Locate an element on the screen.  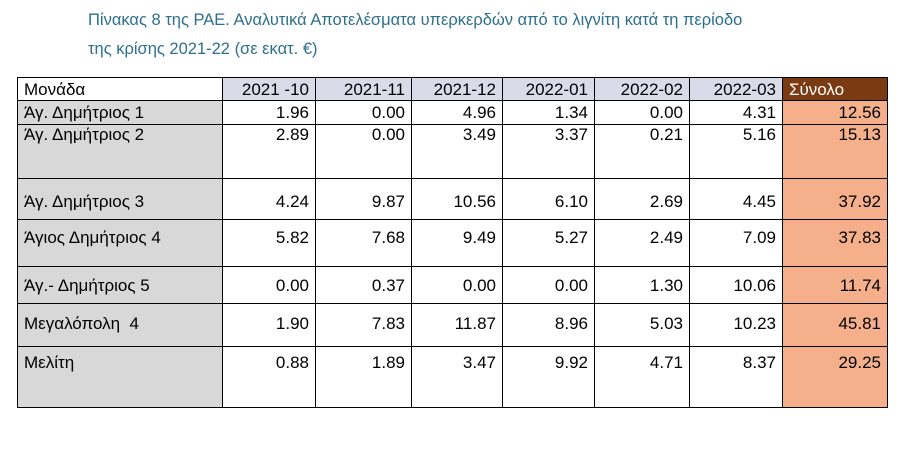
unit-cell: Άγ.- Δημήτριος 5 is located at coordinates (120, 285).